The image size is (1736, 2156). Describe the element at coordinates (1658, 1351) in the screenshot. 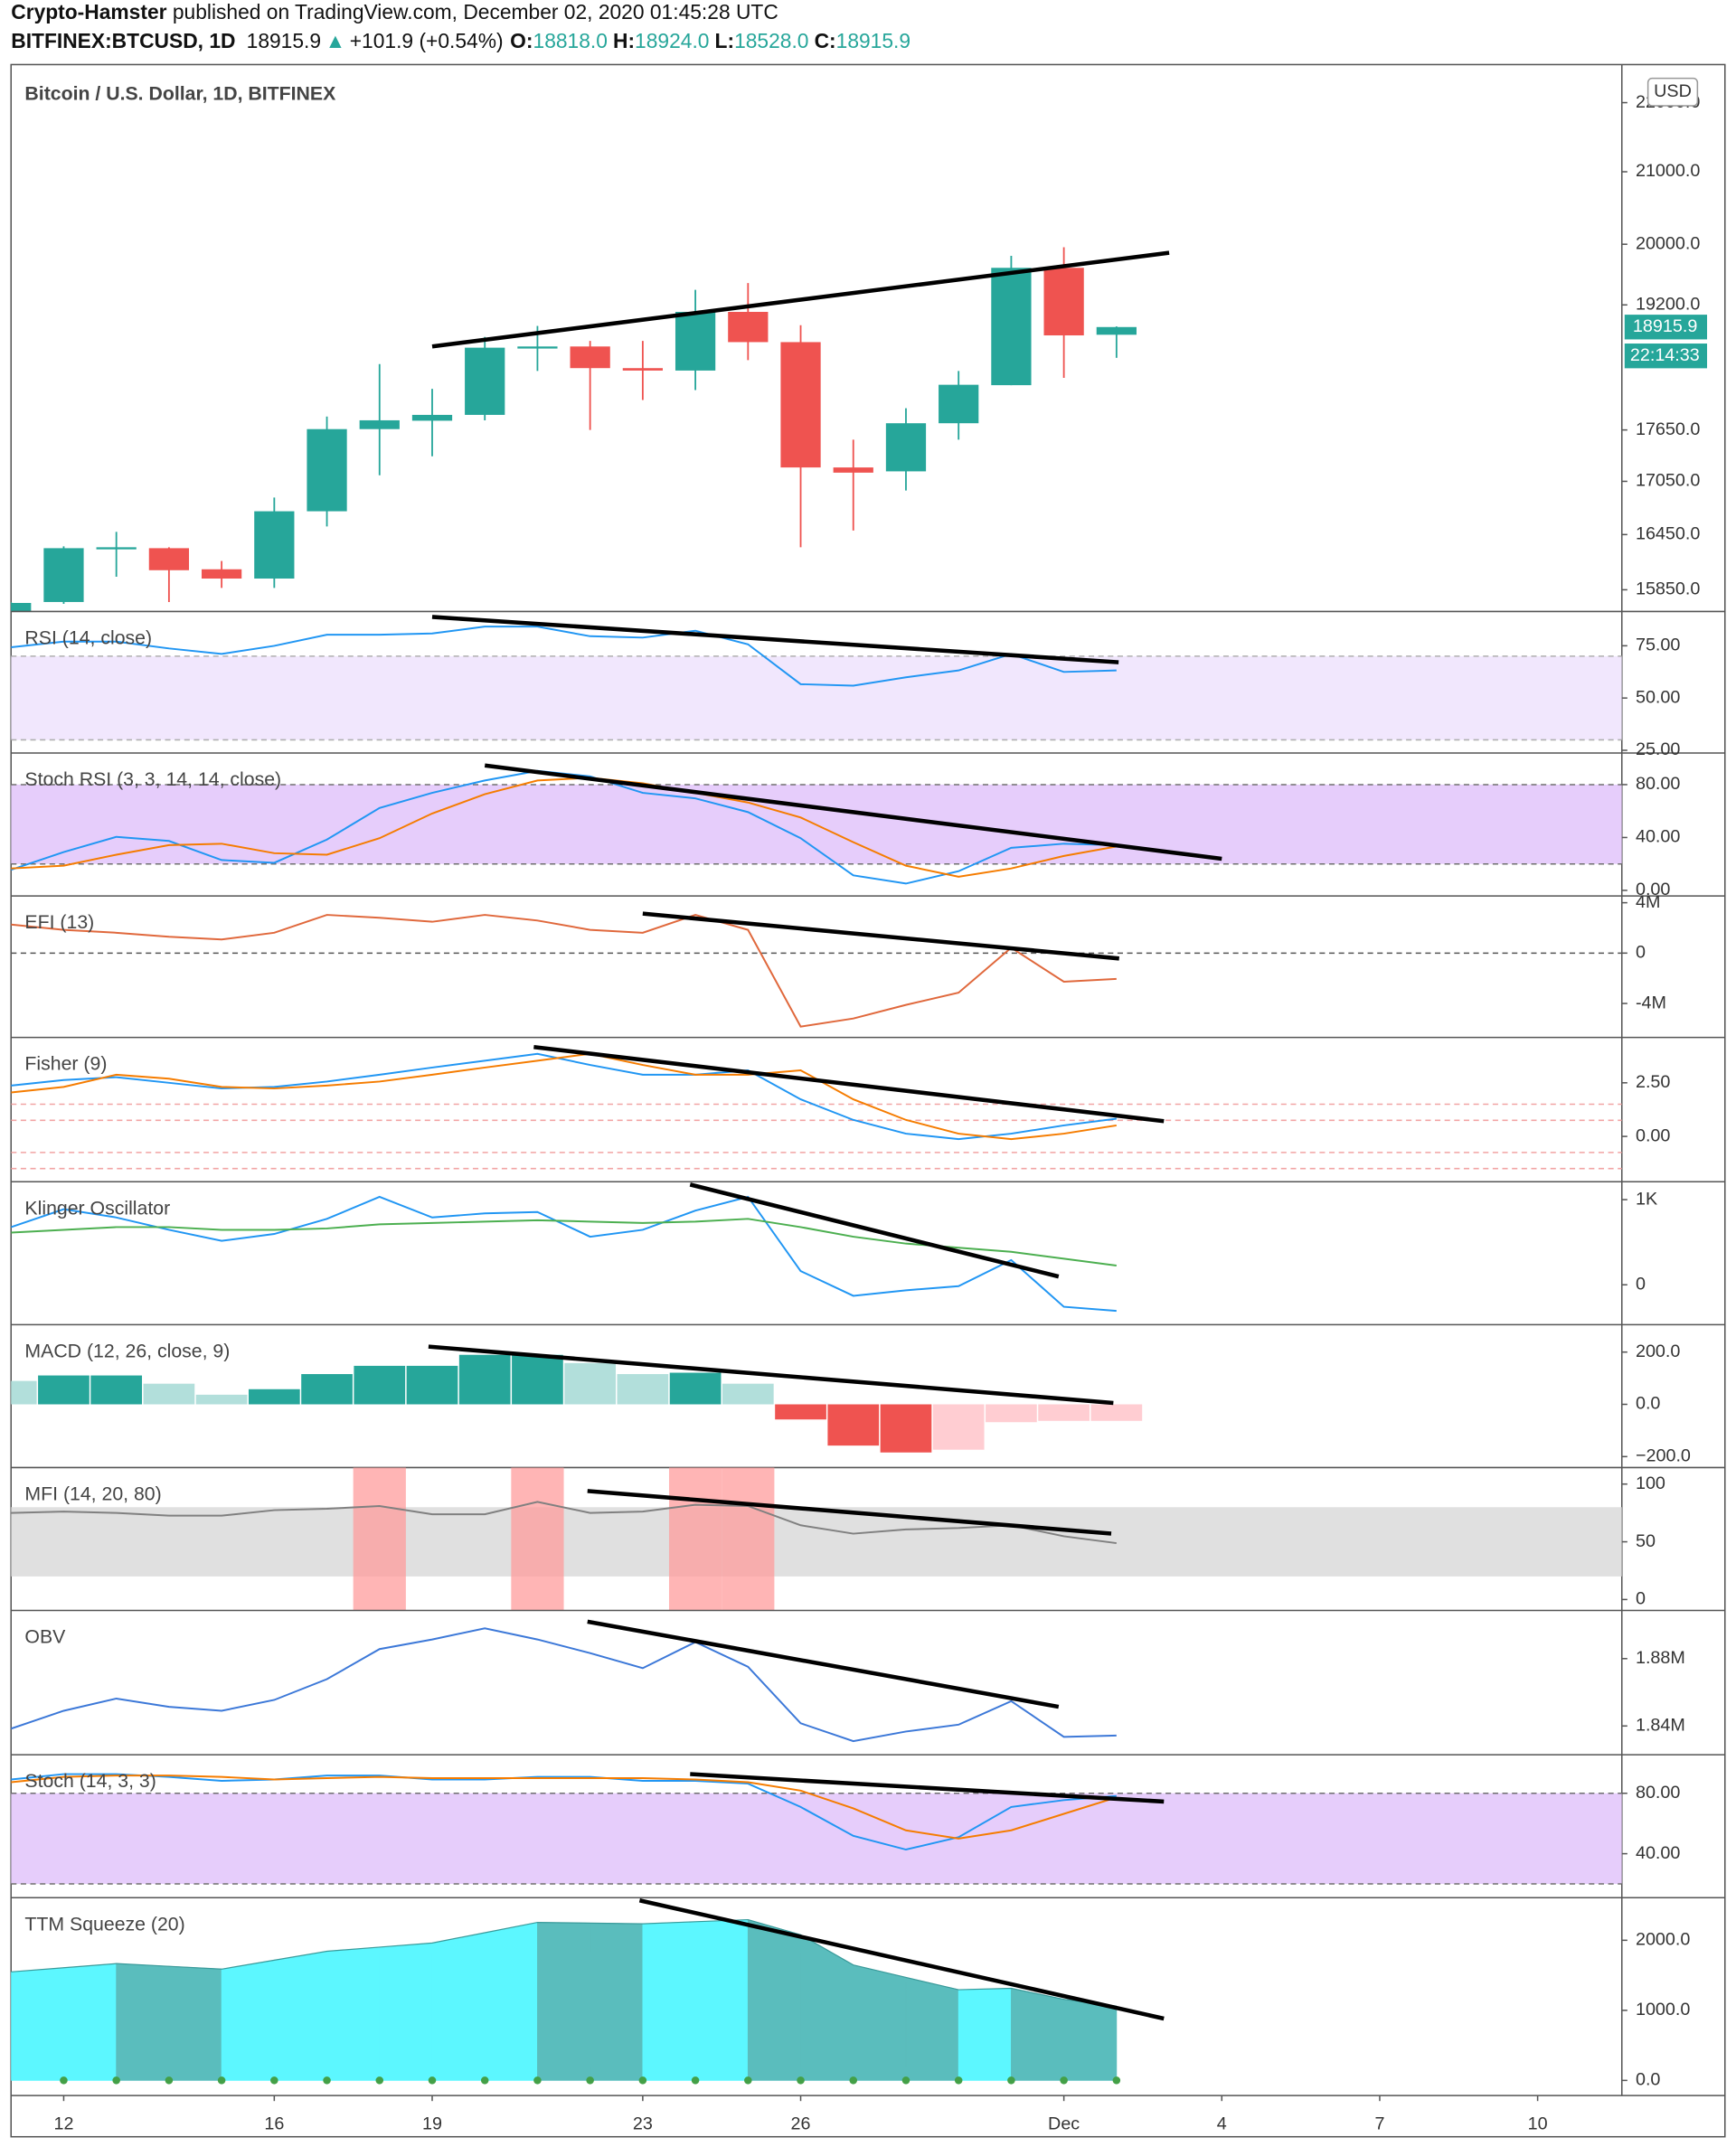

I see `y-tick-label: 200.0` at that location.